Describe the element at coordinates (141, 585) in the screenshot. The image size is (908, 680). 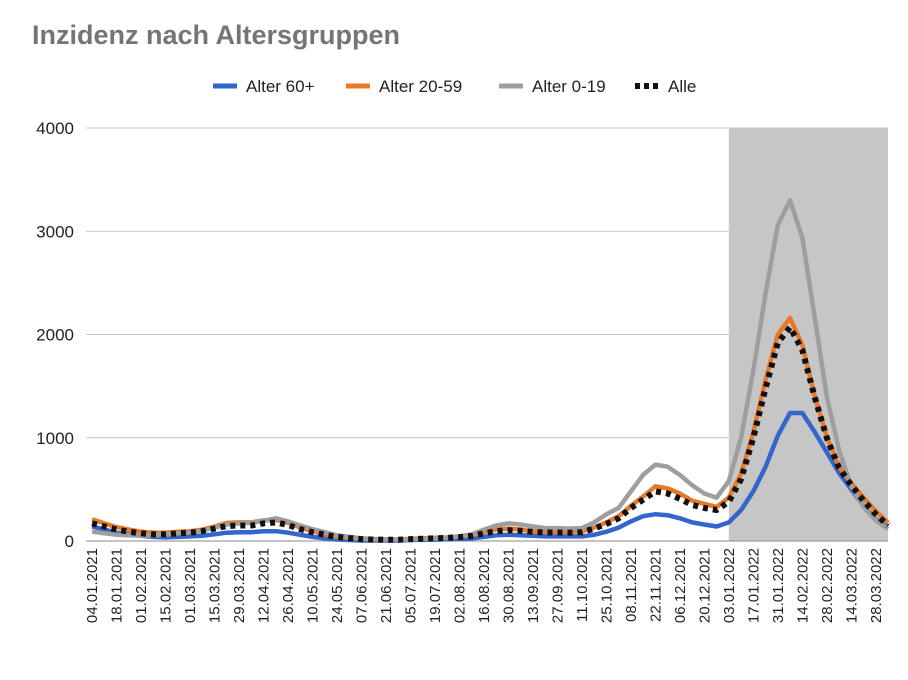
I see `x-tick-label: 01.02.2021` at that location.